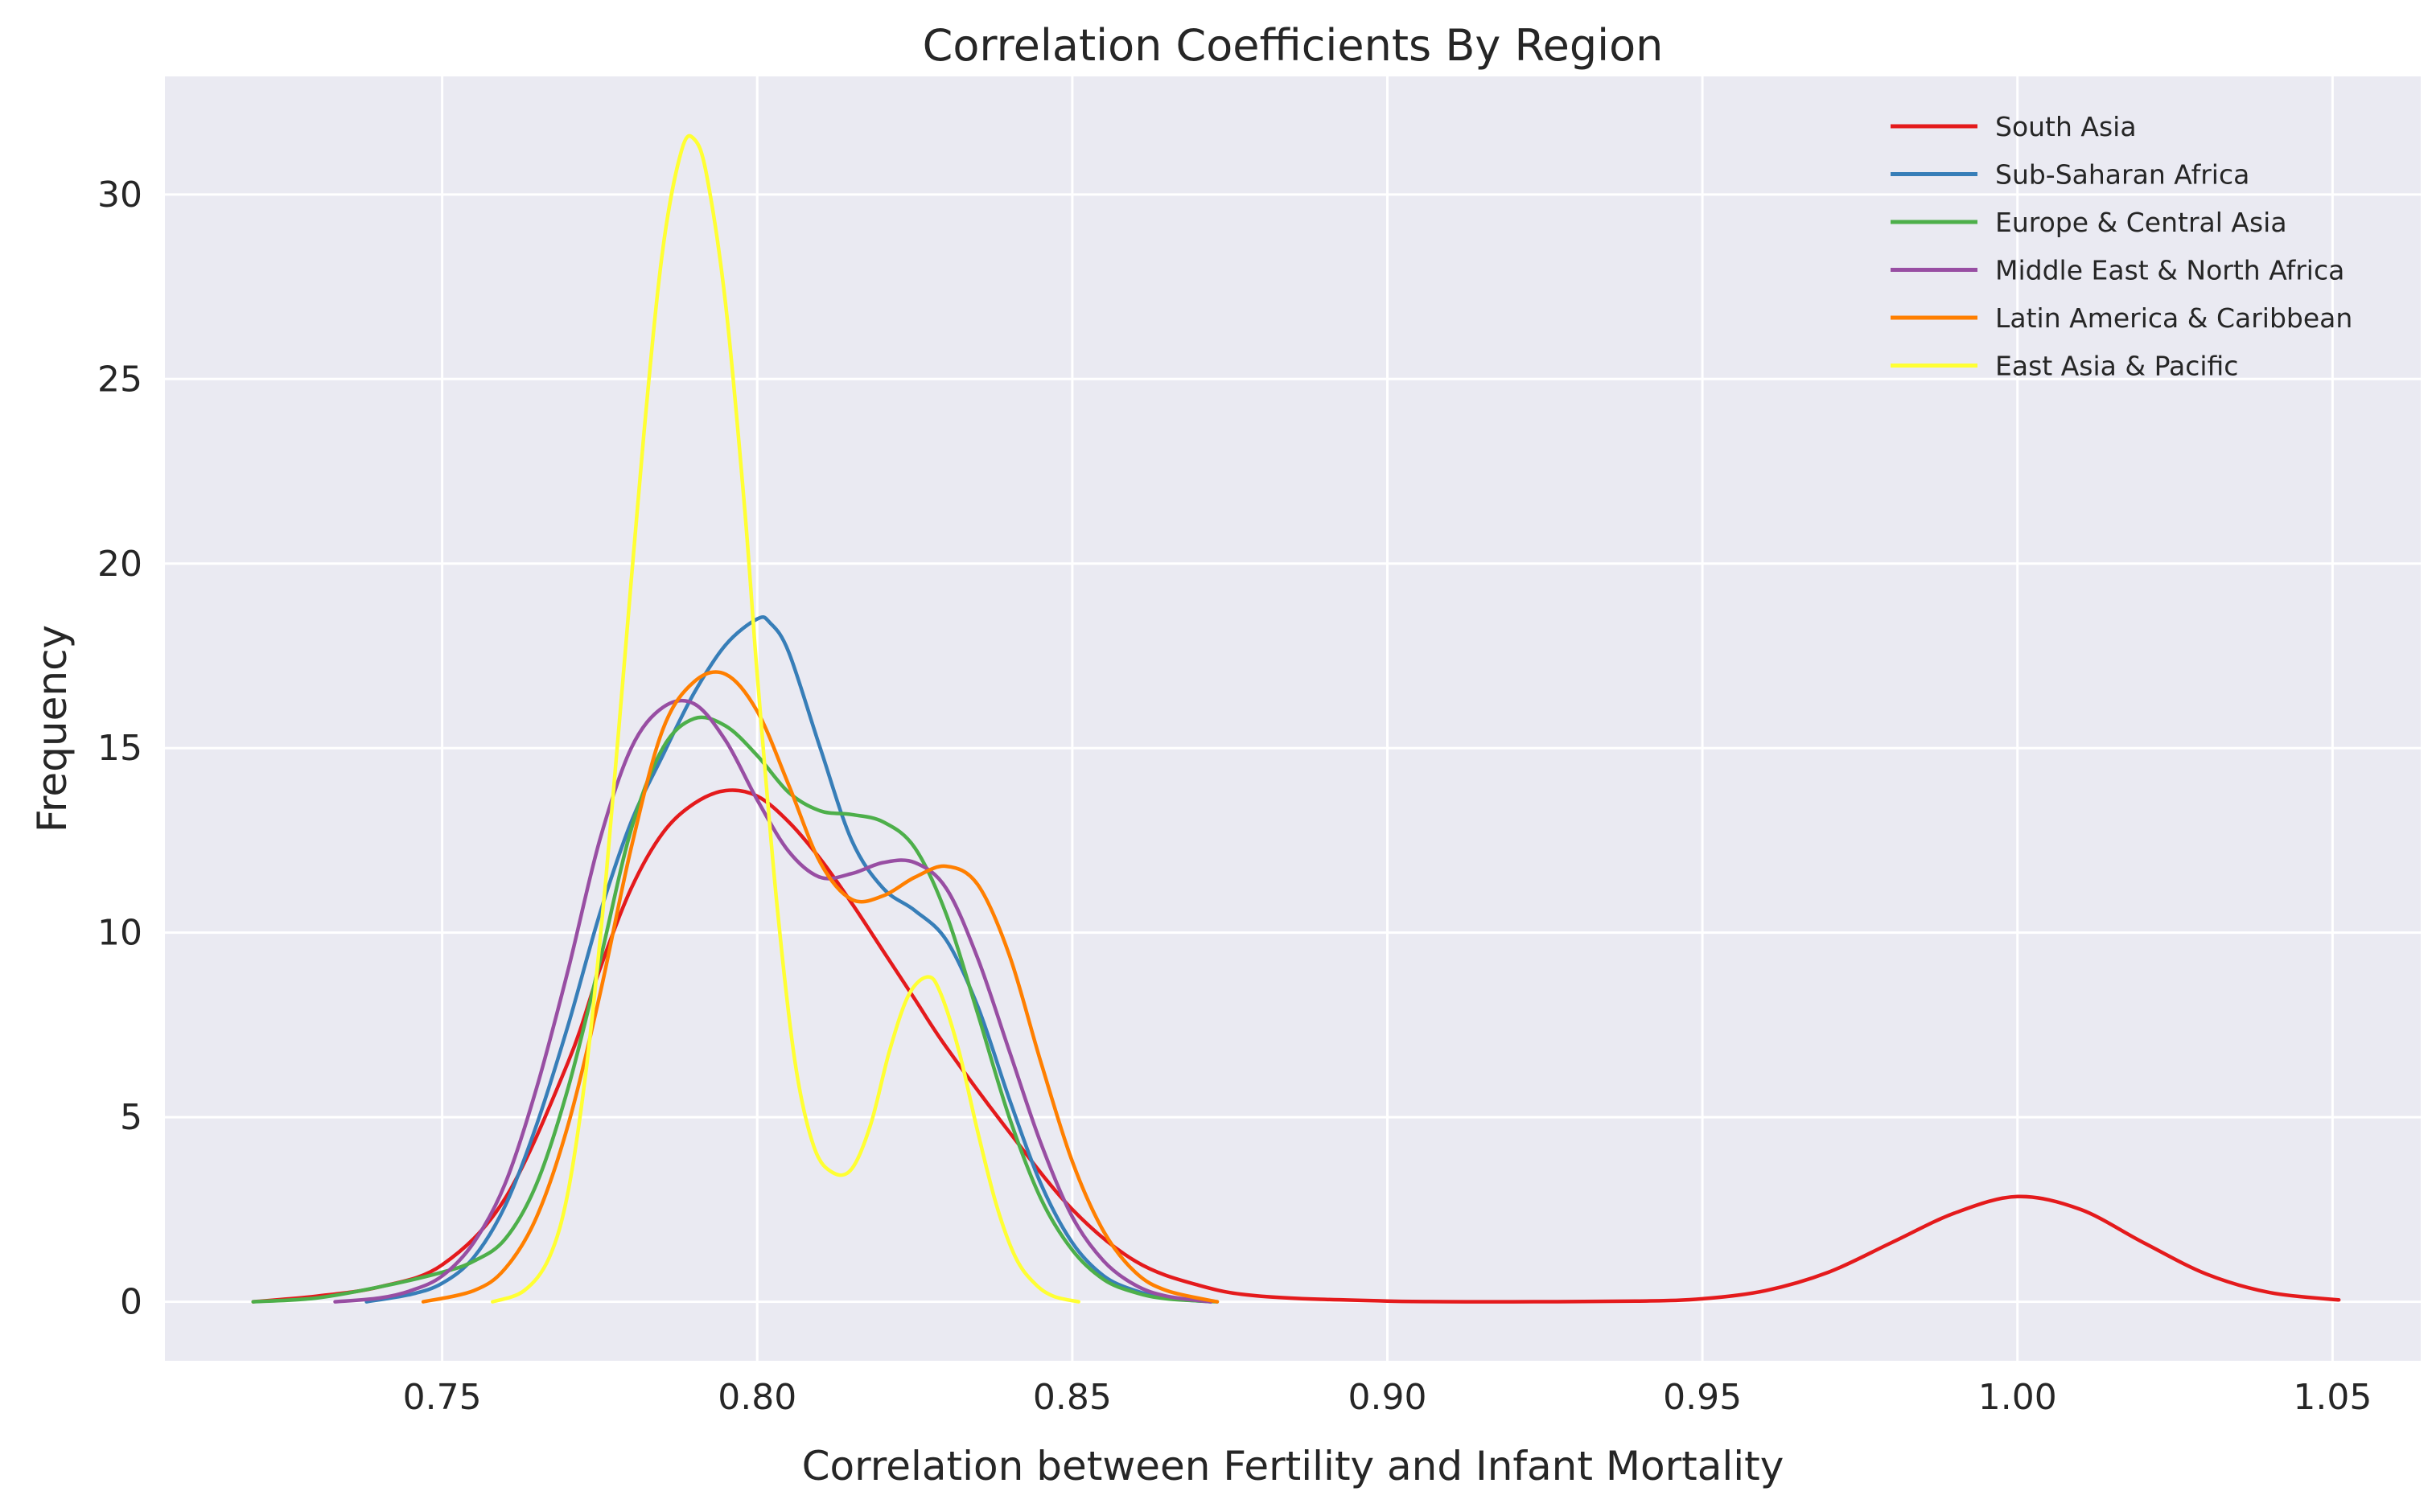 This screenshot has width=2432, height=1512. What do you see at coordinates (2173, 318) in the screenshot?
I see `legend-label: Latin America & Caribbean` at bounding box center [2173, 318].